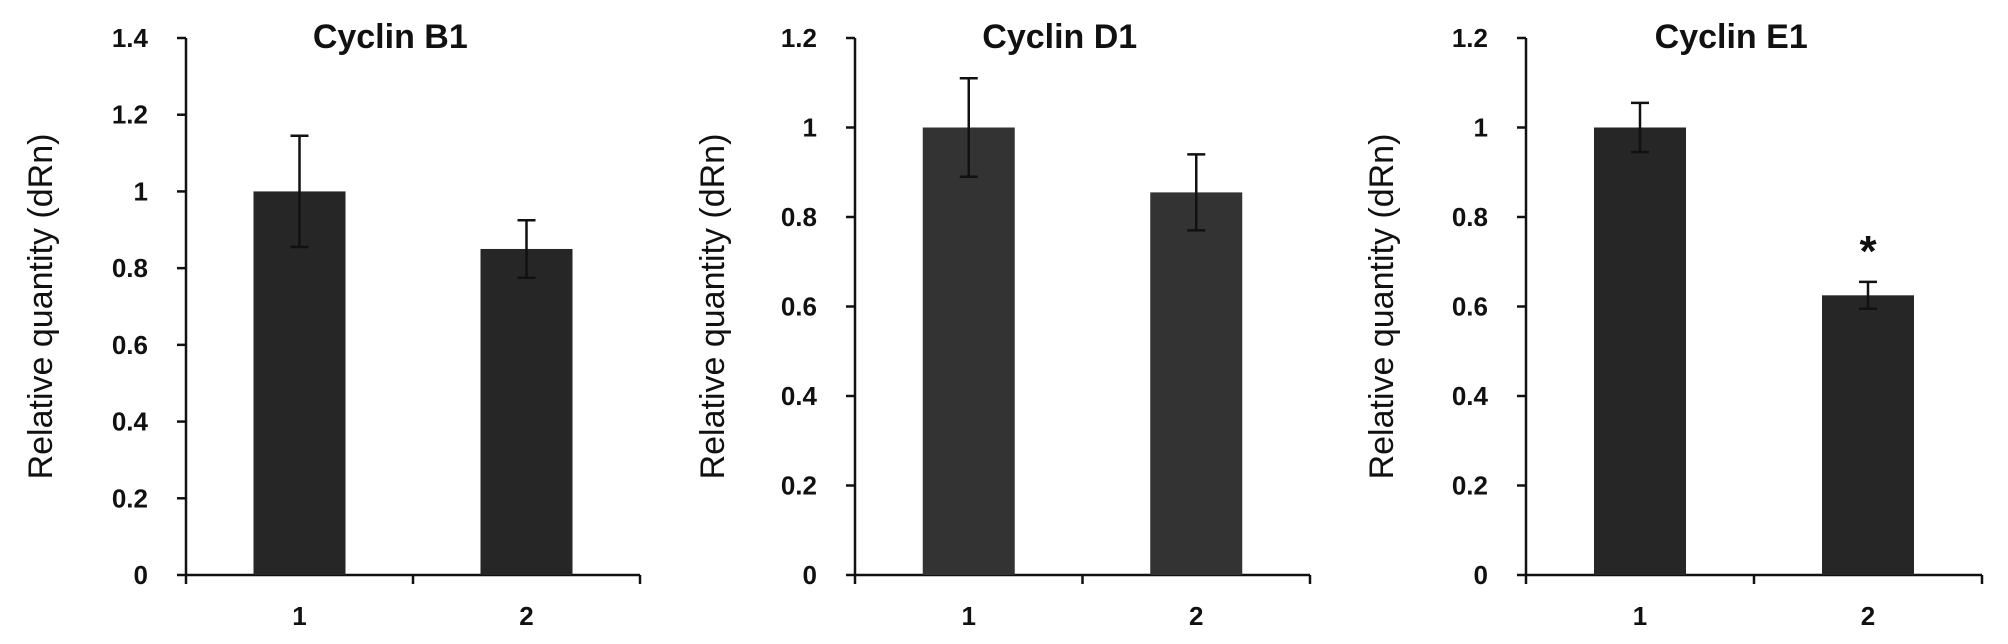  I want to click on significance-marker: *, so click(1868, 251).